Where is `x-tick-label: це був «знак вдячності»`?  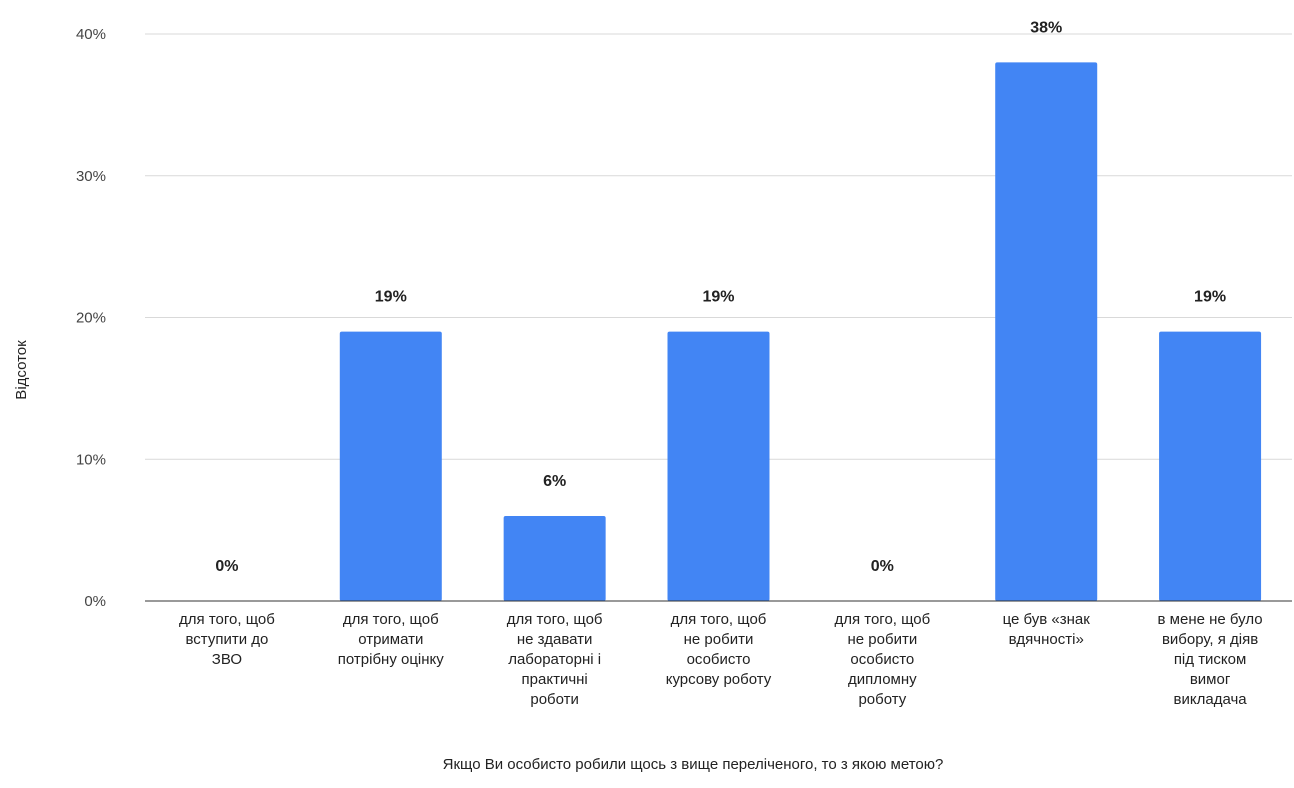
x-tick-label: це був «знак вдячності» is located at coordinates (1047, 629).